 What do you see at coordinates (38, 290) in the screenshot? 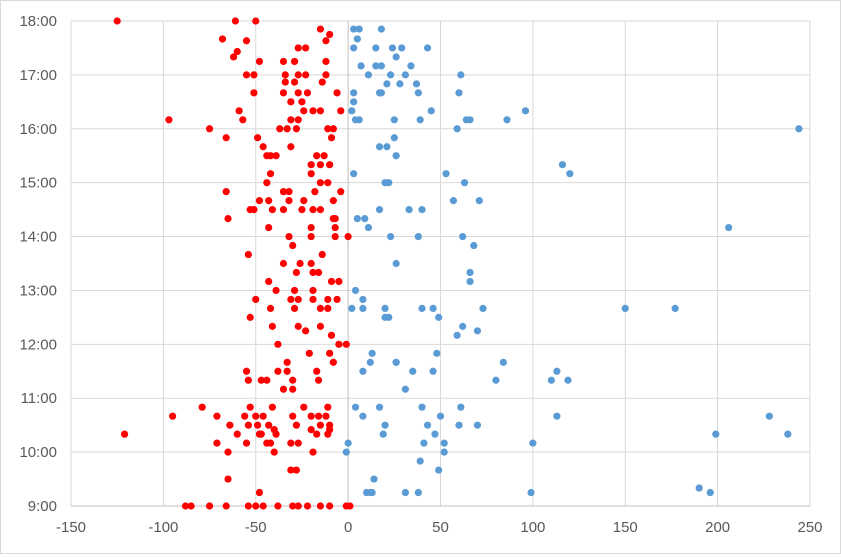
I see `y-tick-label: 13:00` at bounding box center [38, 290].